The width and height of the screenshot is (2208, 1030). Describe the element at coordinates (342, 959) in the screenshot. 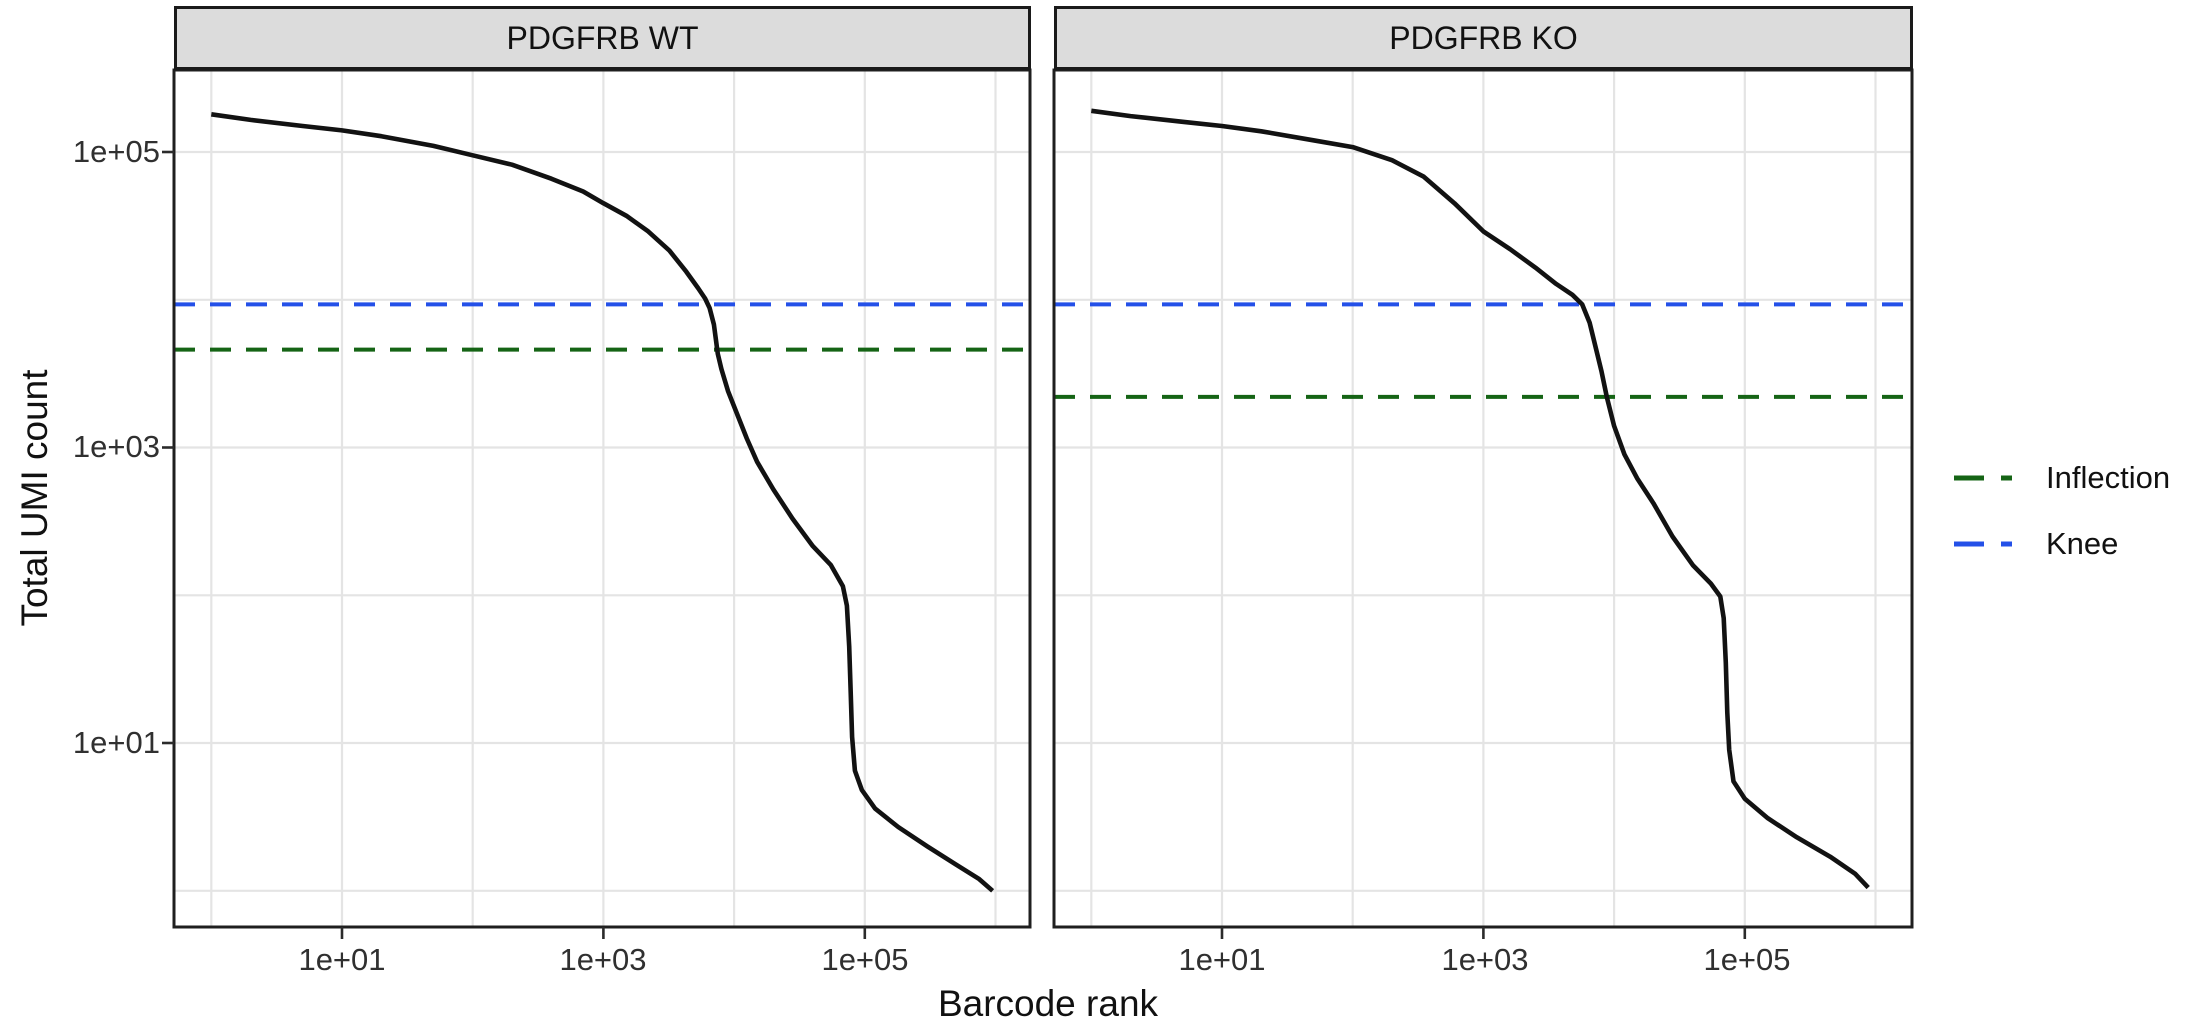

I see `x-tick-label-wt-1e01: 1e+01` at that location.